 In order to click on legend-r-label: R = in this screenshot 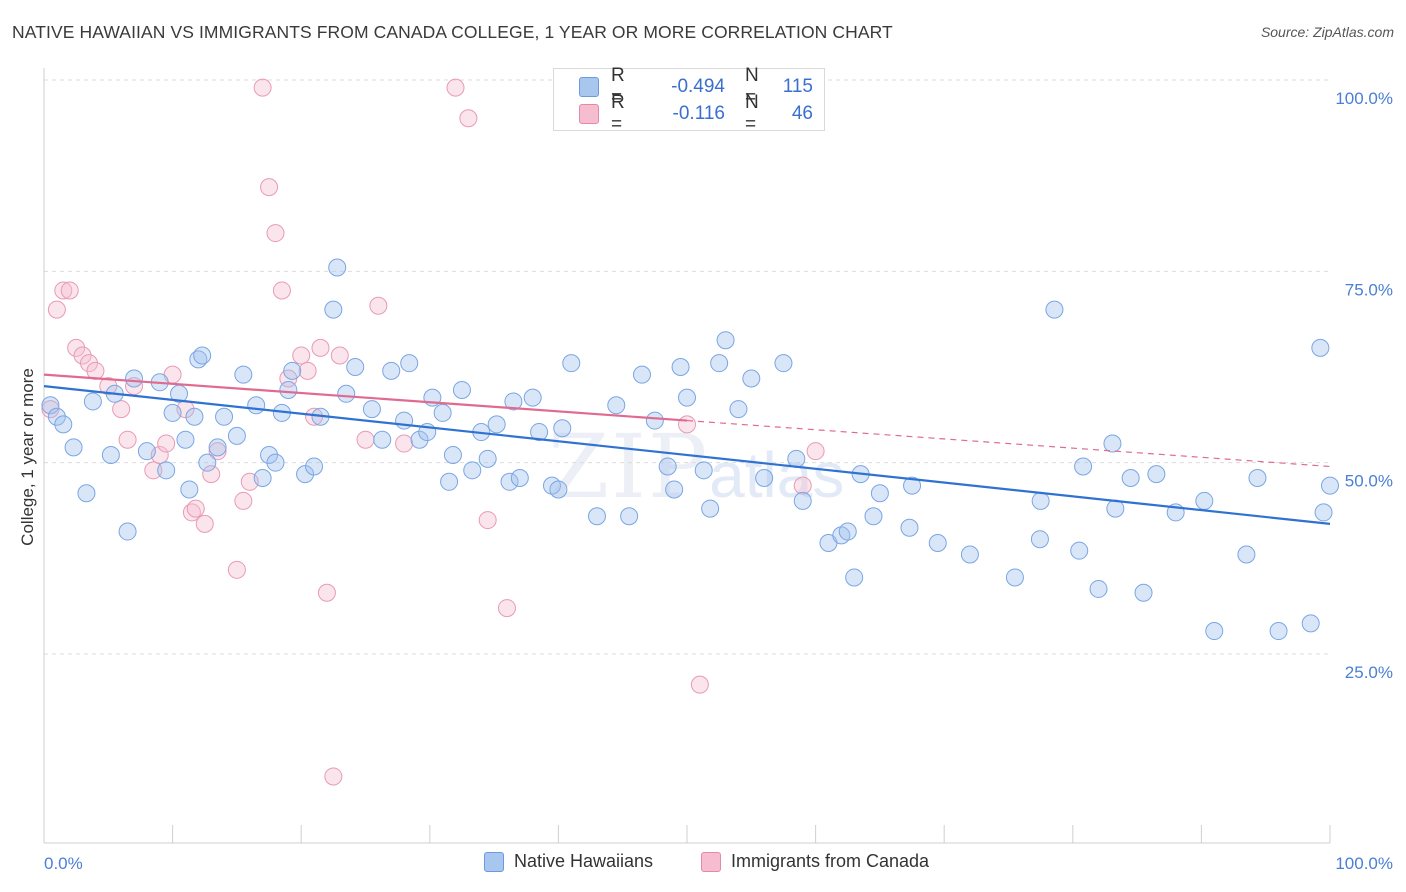, I will do `click(618, 86)`.